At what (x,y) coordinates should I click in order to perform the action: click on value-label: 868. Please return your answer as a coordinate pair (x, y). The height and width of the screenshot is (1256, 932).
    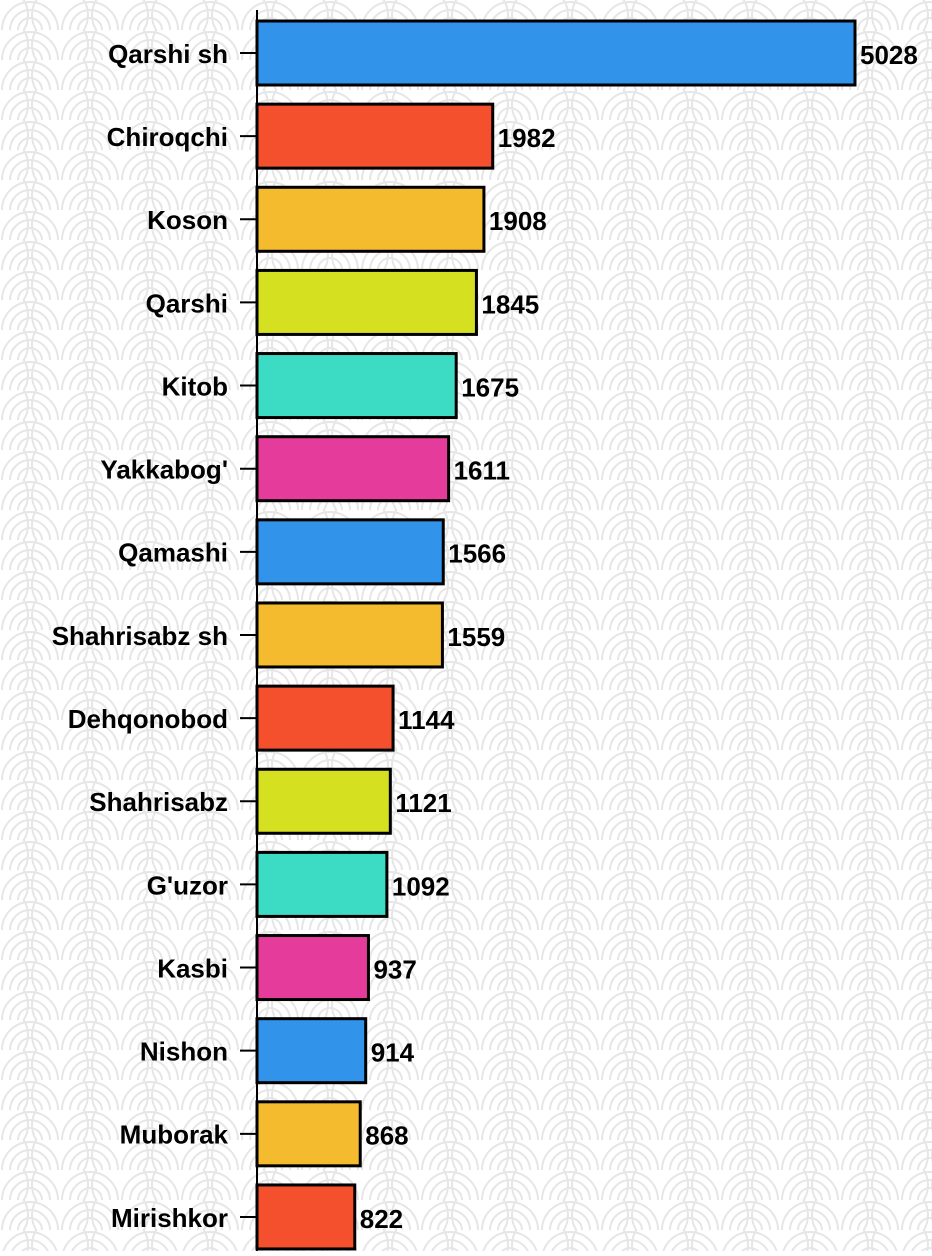
    Looking at the image, I should click on (386, 1136).